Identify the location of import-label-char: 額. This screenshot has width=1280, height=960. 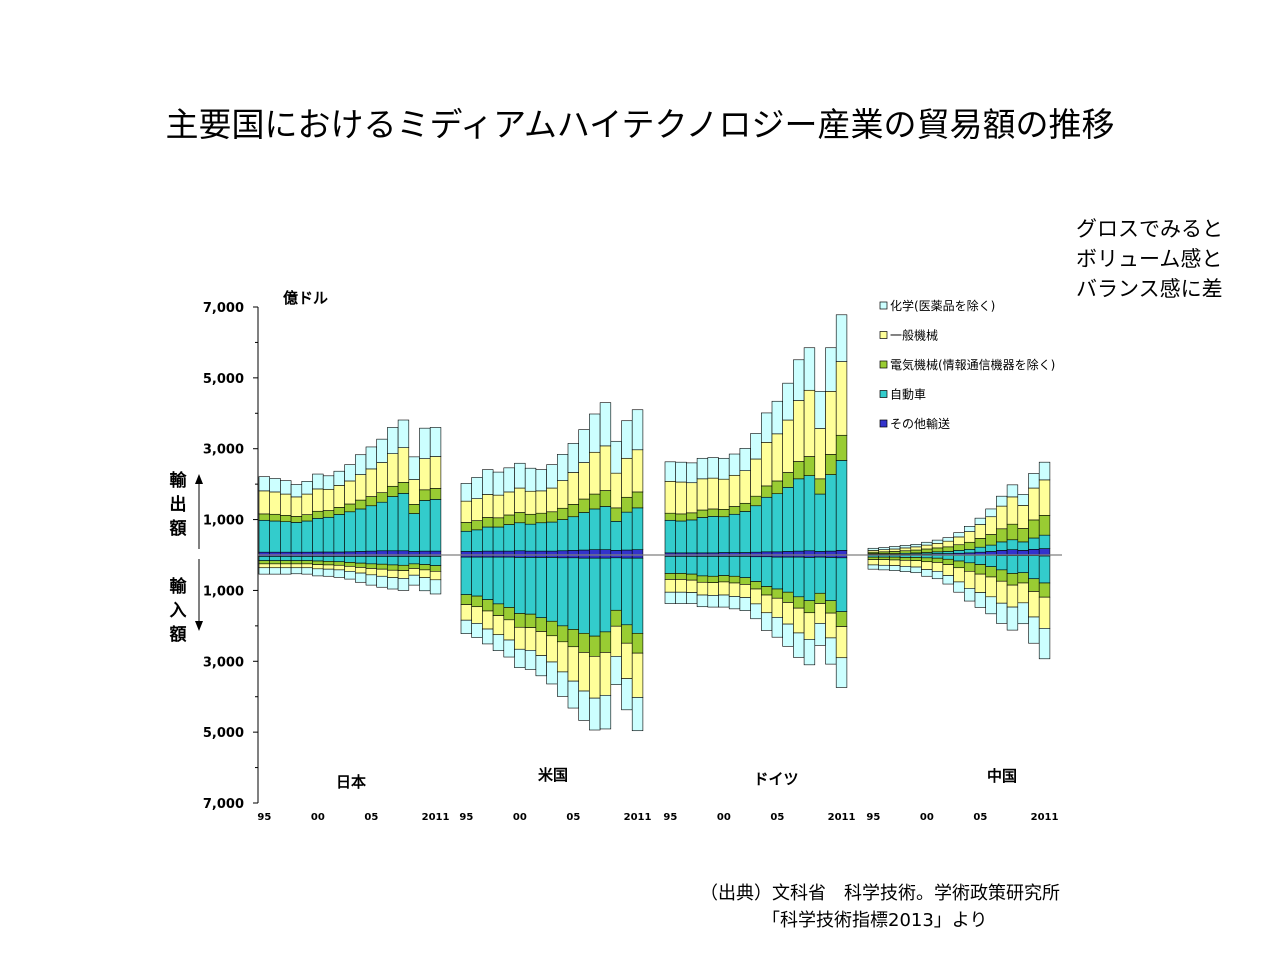
(178, 634).